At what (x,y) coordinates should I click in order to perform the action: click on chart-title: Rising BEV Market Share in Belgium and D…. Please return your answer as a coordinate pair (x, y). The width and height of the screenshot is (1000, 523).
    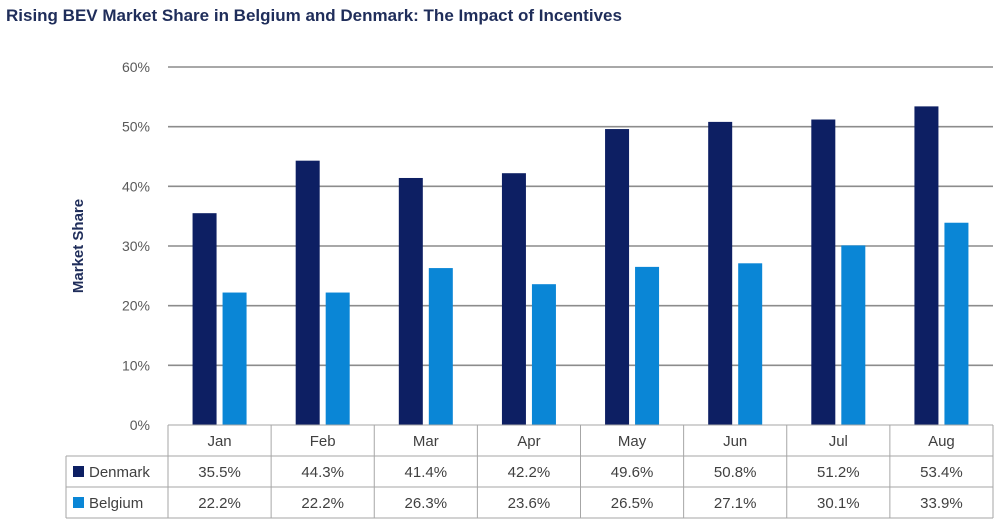
    Looking at the image, I should click on (314, 15).